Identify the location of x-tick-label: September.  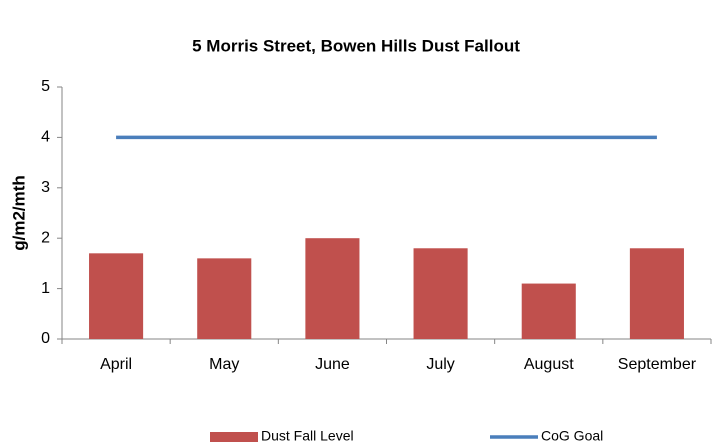
(657, 364).